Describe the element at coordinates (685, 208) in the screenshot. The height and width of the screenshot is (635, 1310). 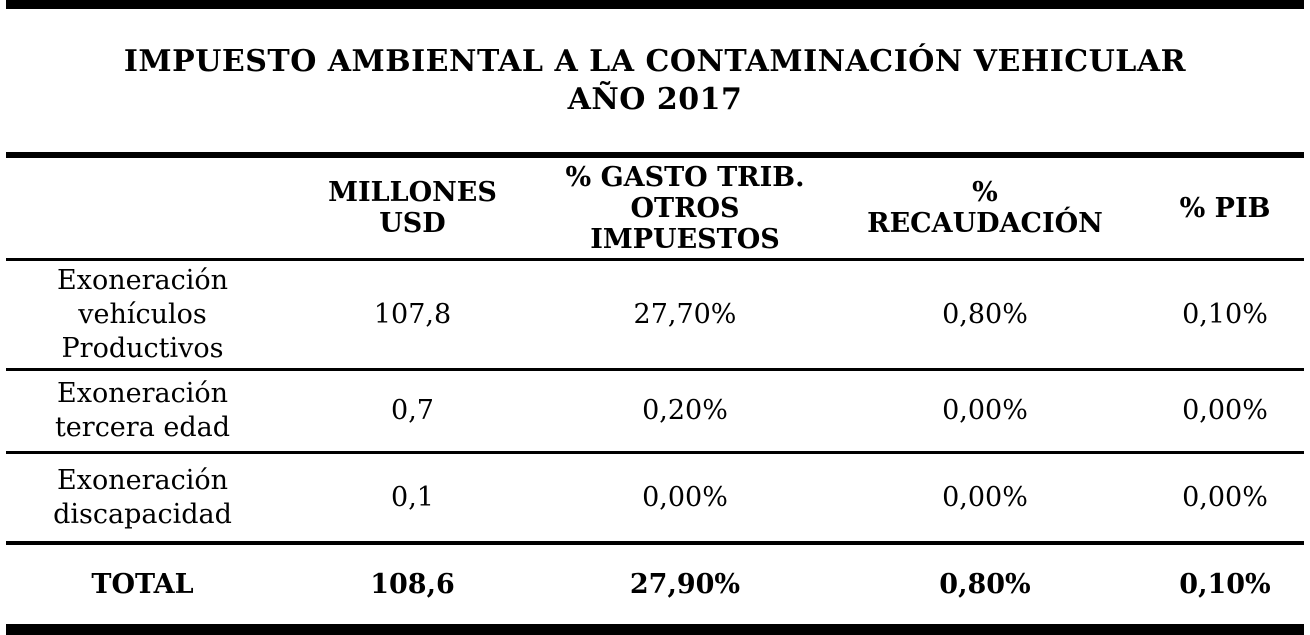
I see `header-cell-gasto-trib-otros-impuestos: % GASTO TRIB. OTROS IMPUESTOS` at that location.